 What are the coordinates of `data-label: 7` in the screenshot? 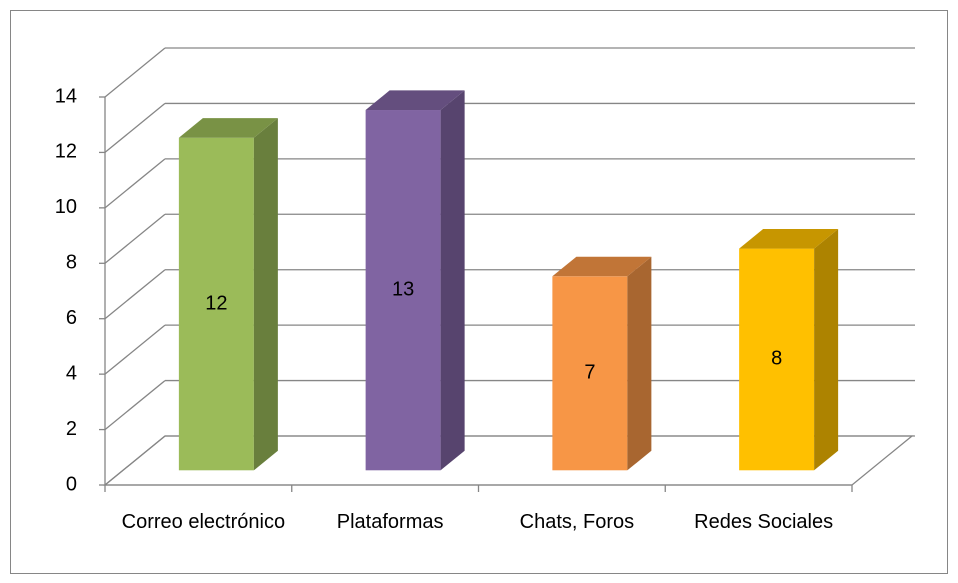 It's located at (589, 373).